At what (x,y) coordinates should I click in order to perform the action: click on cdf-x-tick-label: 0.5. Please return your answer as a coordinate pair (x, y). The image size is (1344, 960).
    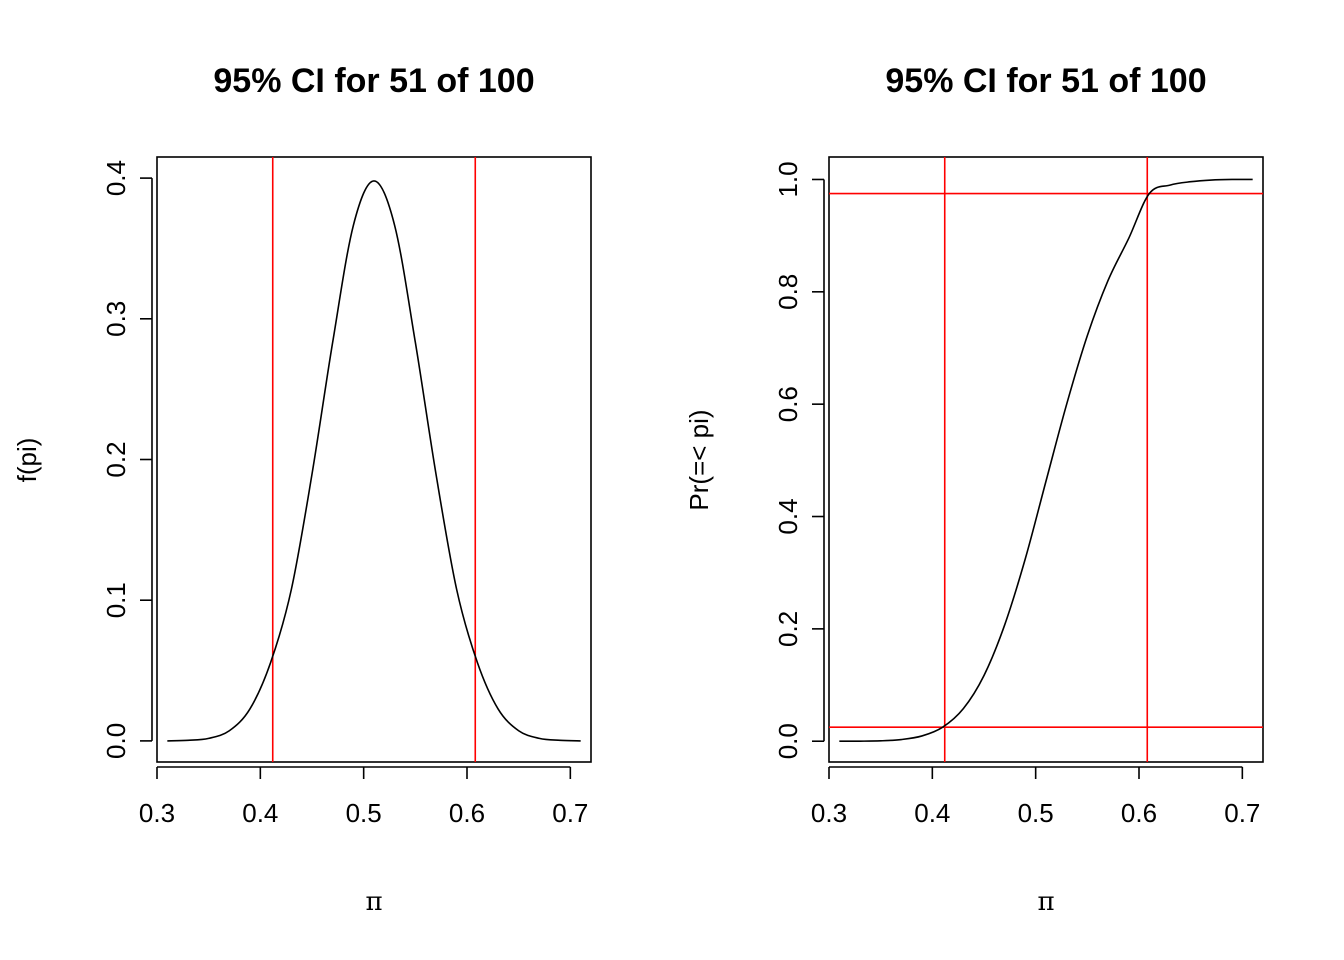
    Looking at the image, I should click on (1036, 813).